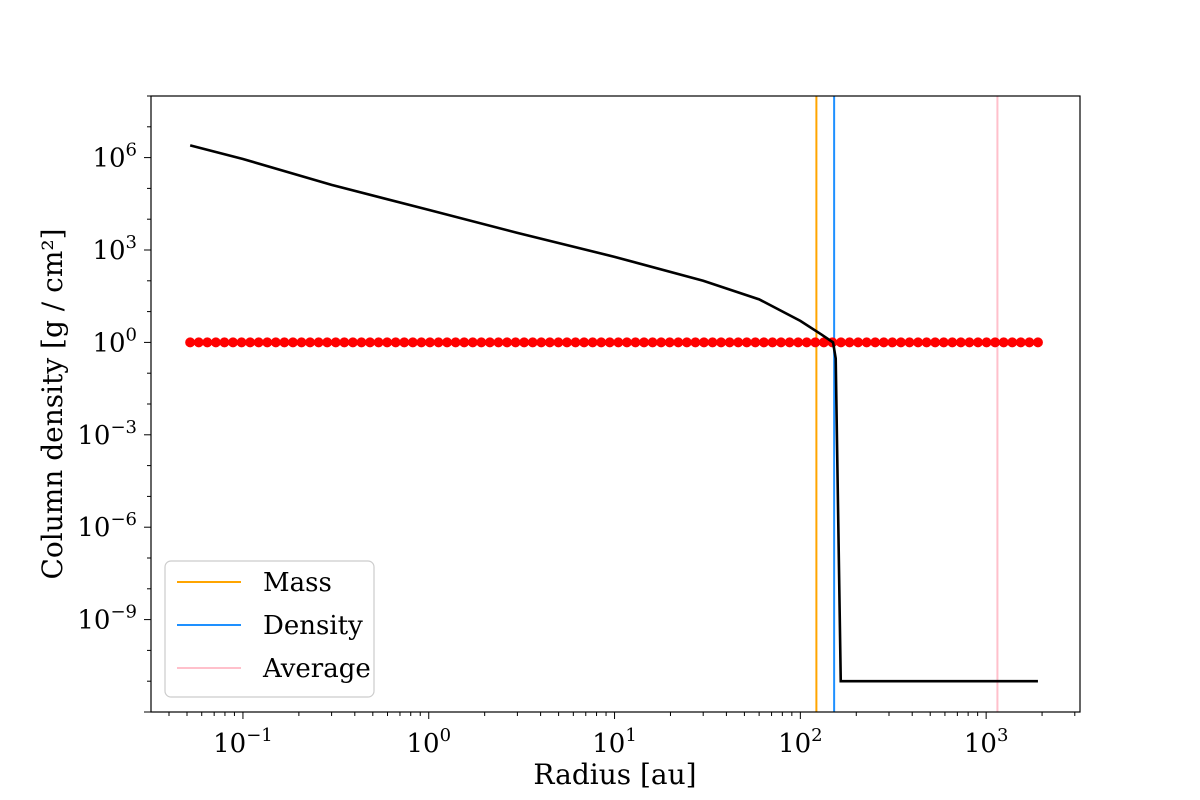 The height and width of the screenshot is (800, 1200). Describe the element at coordinates (107, 526) in the screenshot. I see `y-tick-label: 10⁻⁶` at that location.